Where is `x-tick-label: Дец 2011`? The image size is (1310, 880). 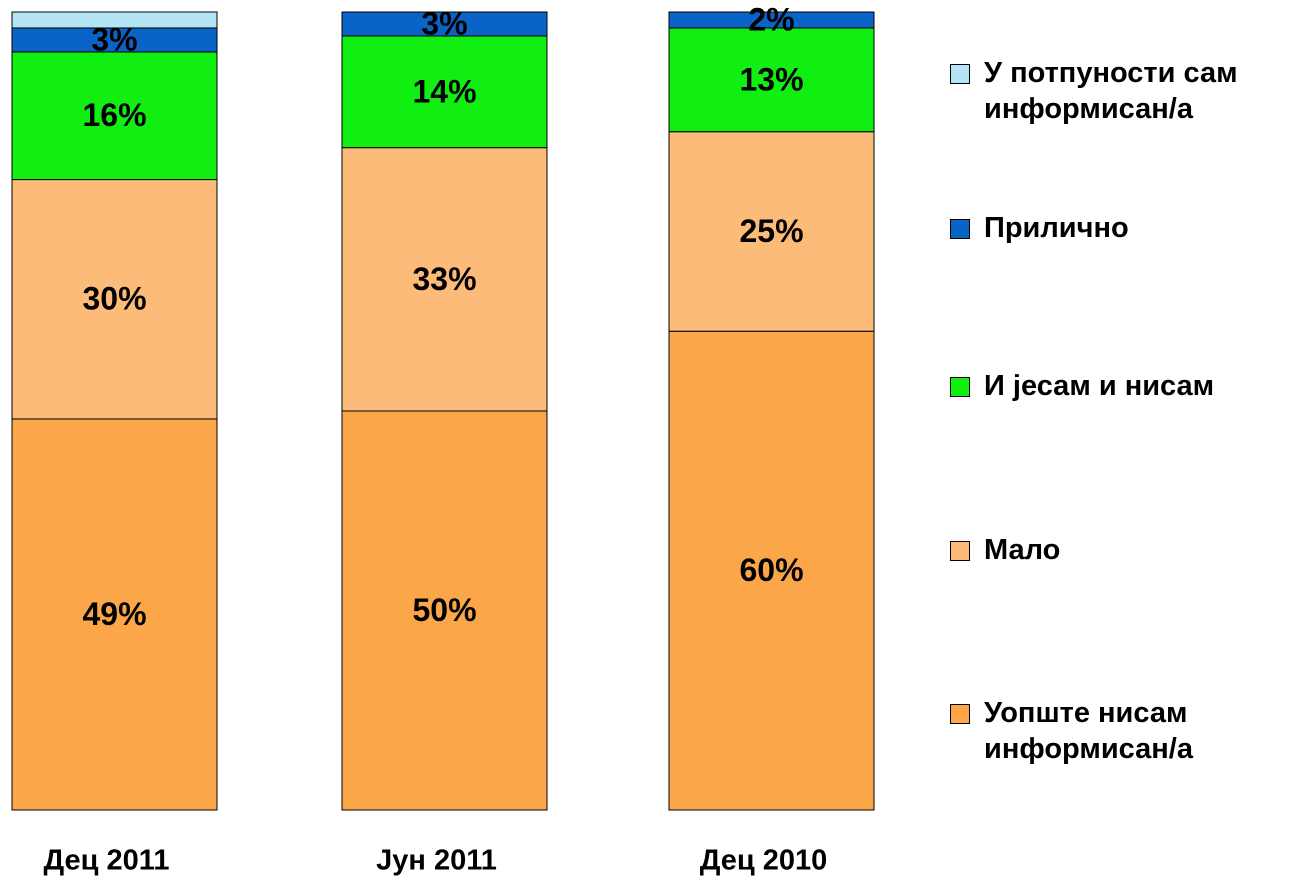 x-tick-label: Дец 2011 is located at coordinates (107, 861).